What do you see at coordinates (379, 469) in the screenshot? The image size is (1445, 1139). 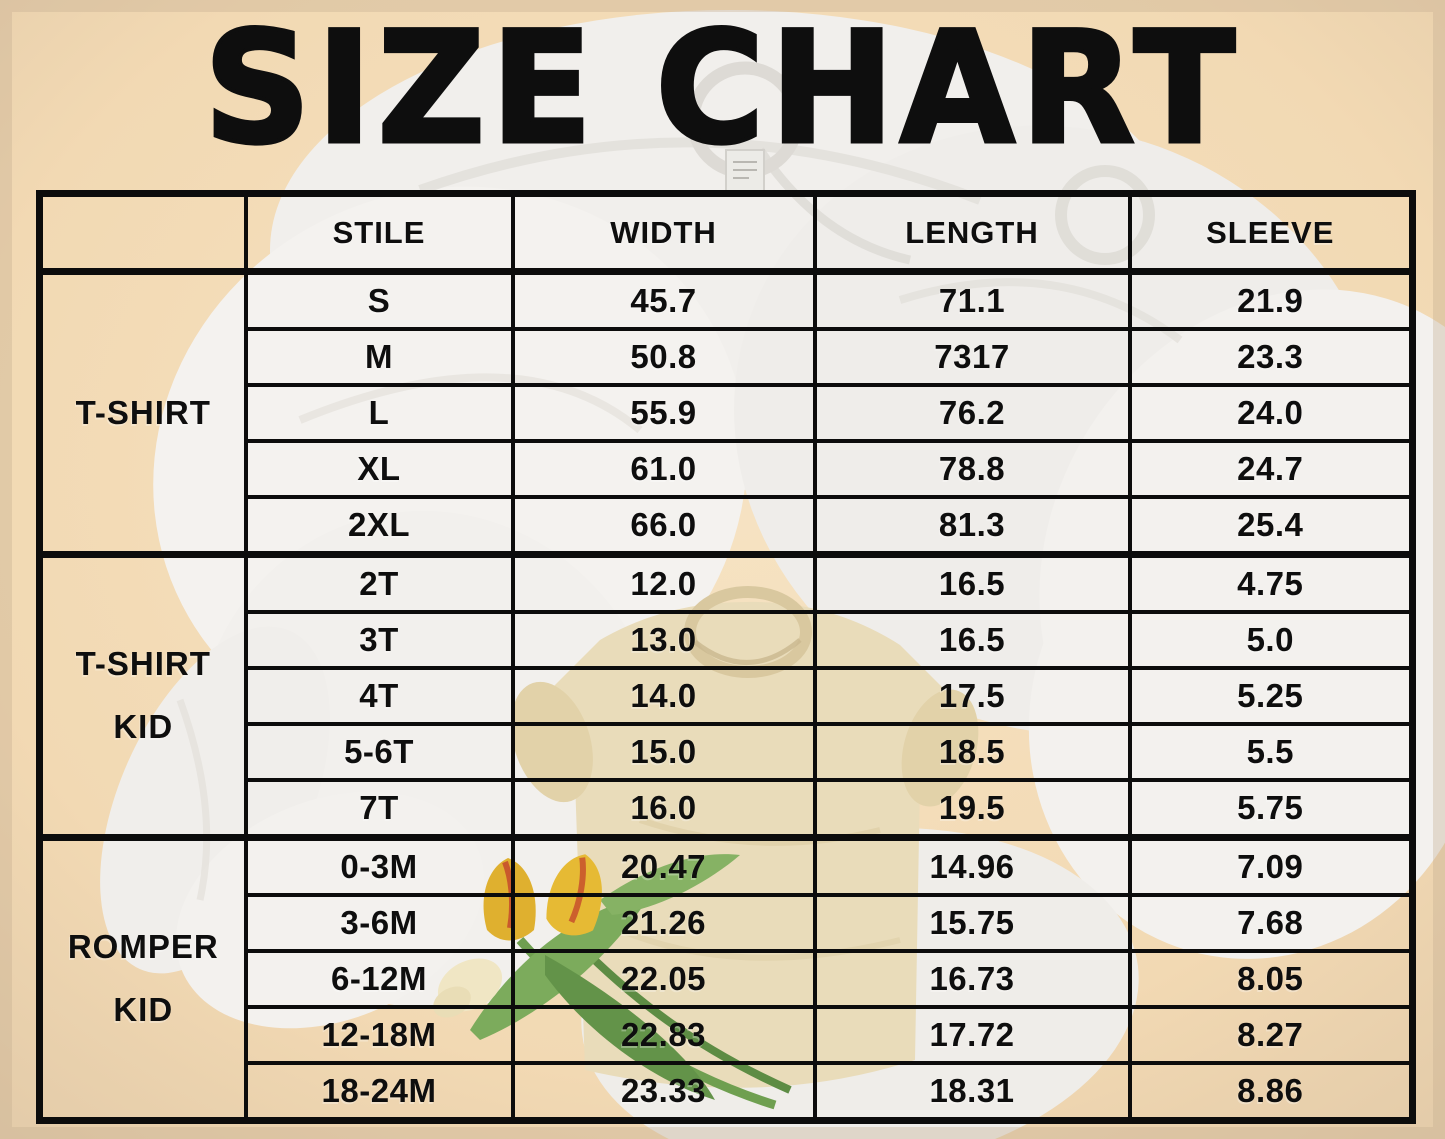 I see `cell-stile: XL` at bounding box center [379, 469].